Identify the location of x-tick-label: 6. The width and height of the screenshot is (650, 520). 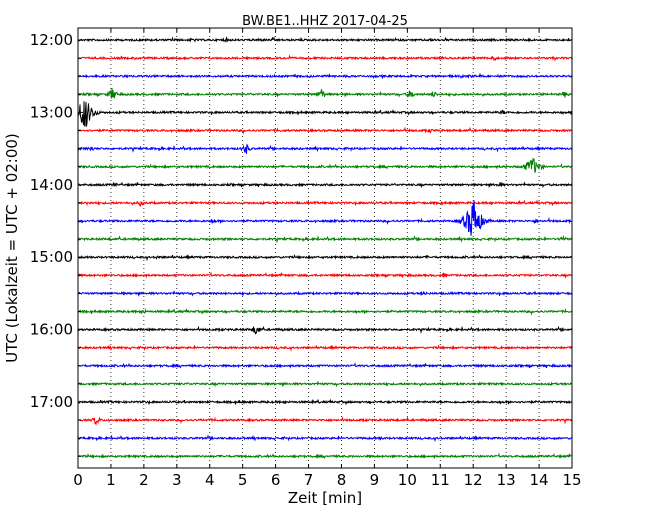
(276, 480).